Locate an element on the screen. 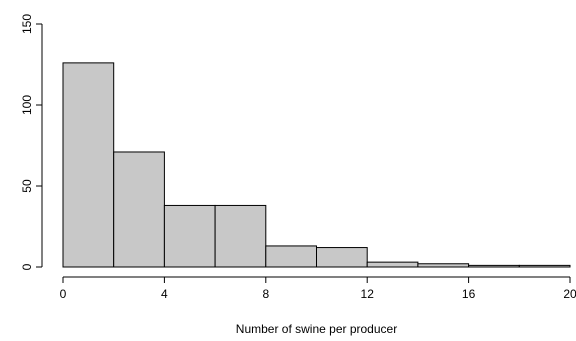 This screenshot has width=576, height=341. y-tick-label: 50 is located at coordinates (27, 186).